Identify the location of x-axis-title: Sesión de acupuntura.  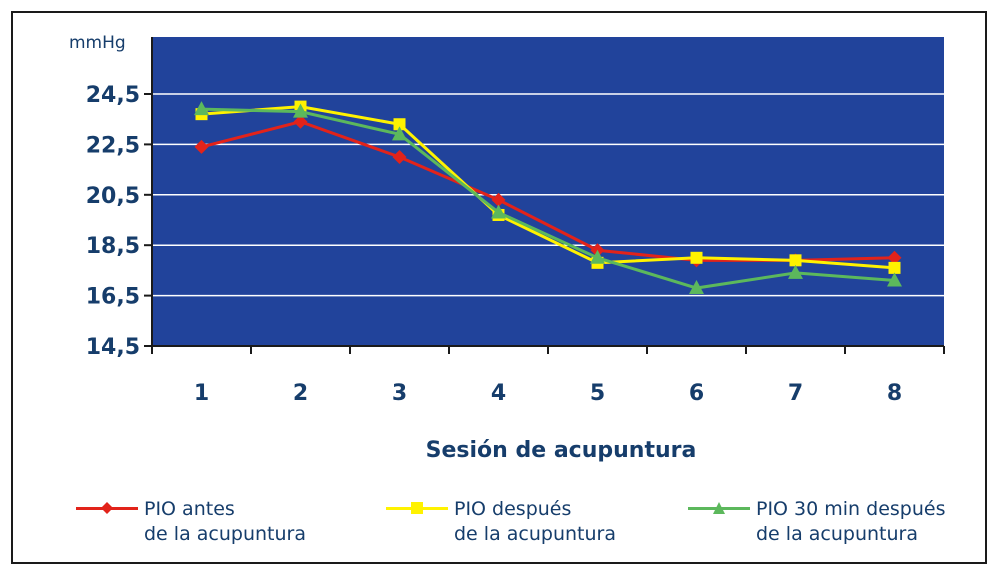
(561, 450).